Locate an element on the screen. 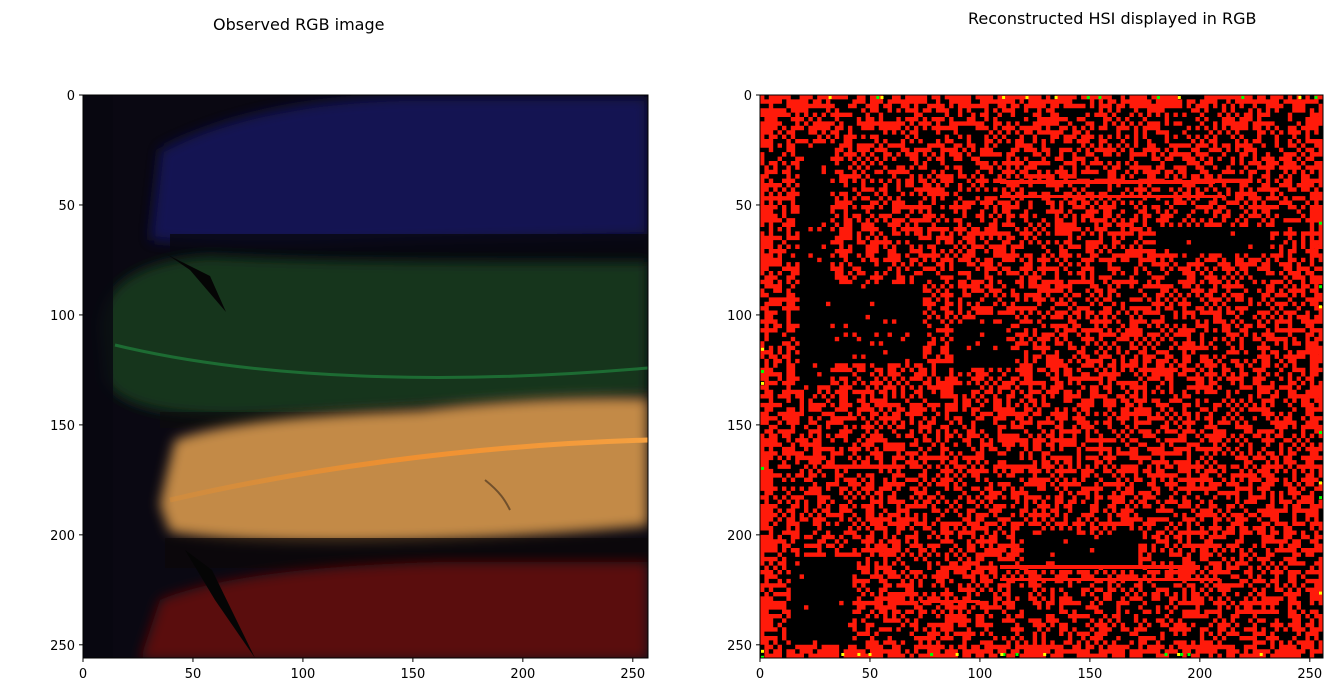 Image resolution: width=1344 pixels, height=697 pixels. right-y-tick-label: 100 is located at coordinates (739, 316).